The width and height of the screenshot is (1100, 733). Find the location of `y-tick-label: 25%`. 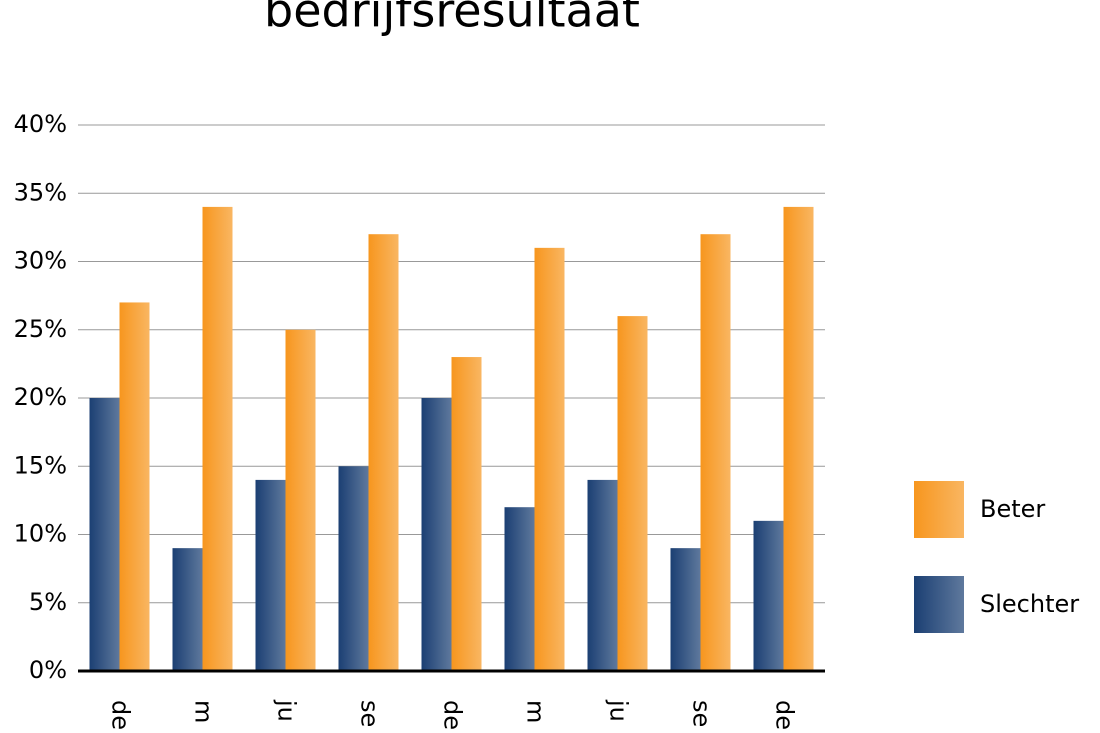

y-tick-label: 25% is located at coordinates (40, 329).